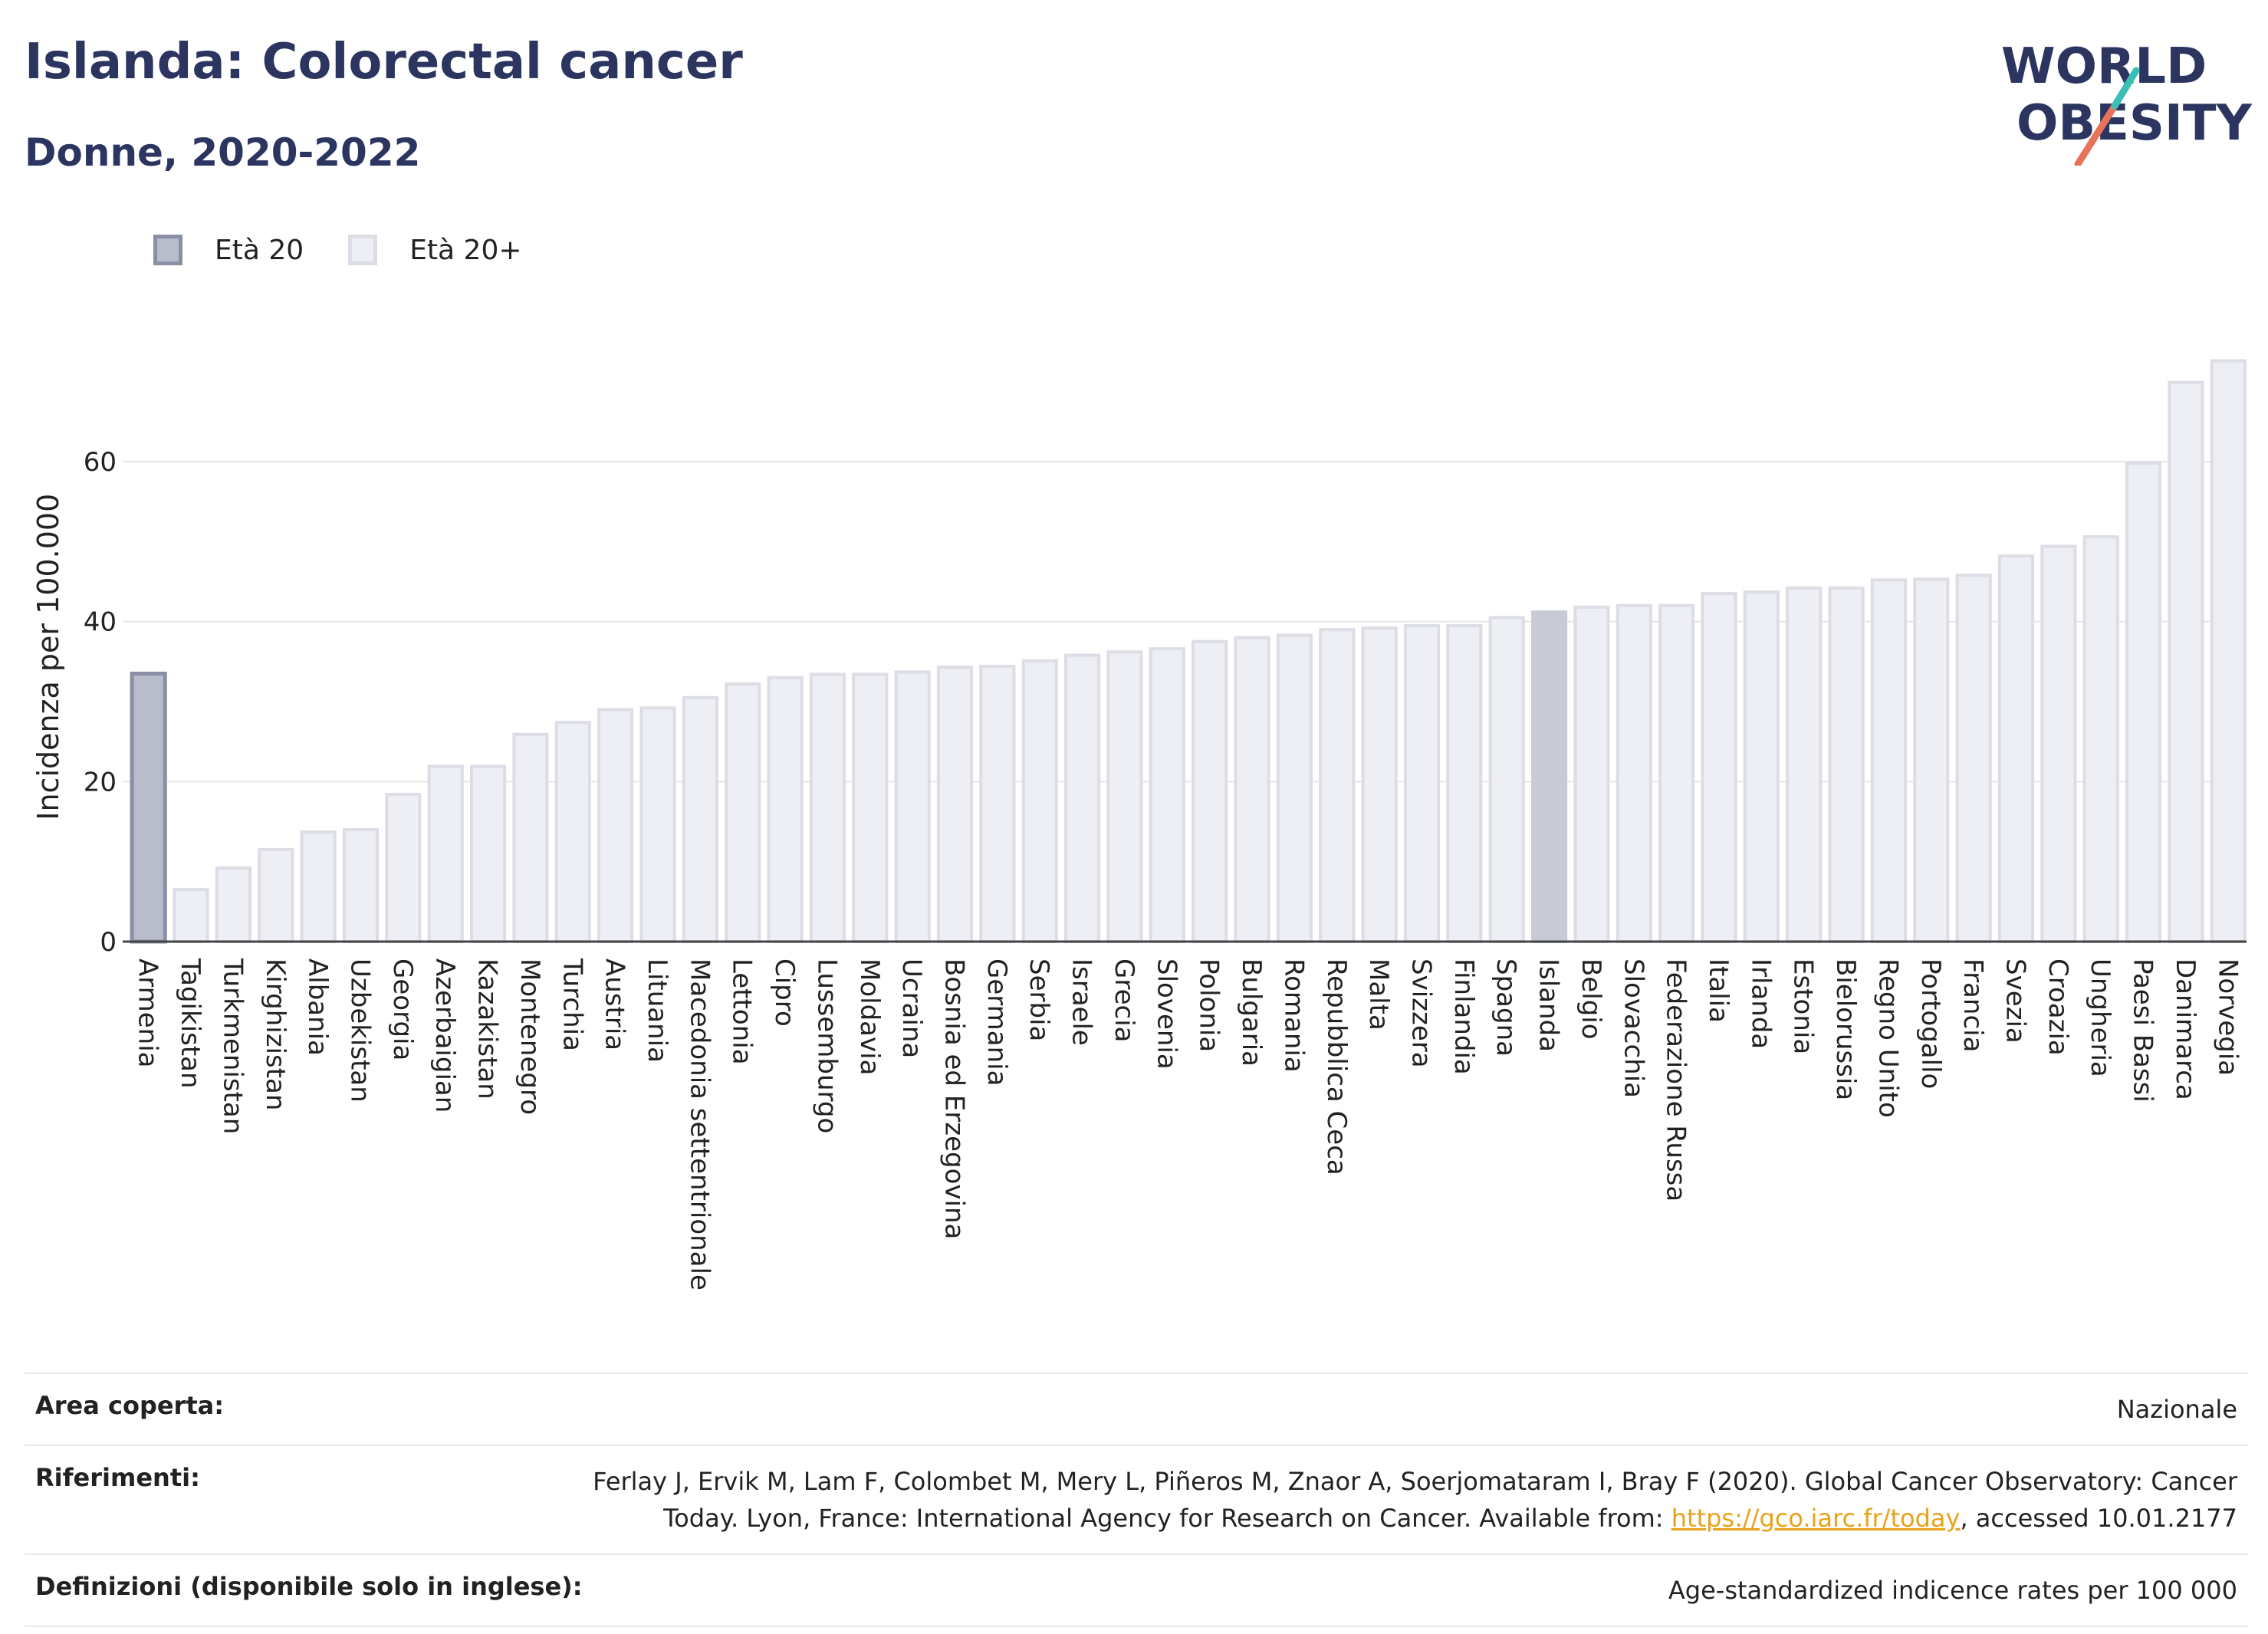 Image resolution: width=2268 pixels, height=1634 pixels. I want to click on x-tick-label: Svizzera, so click(1420, 1013).